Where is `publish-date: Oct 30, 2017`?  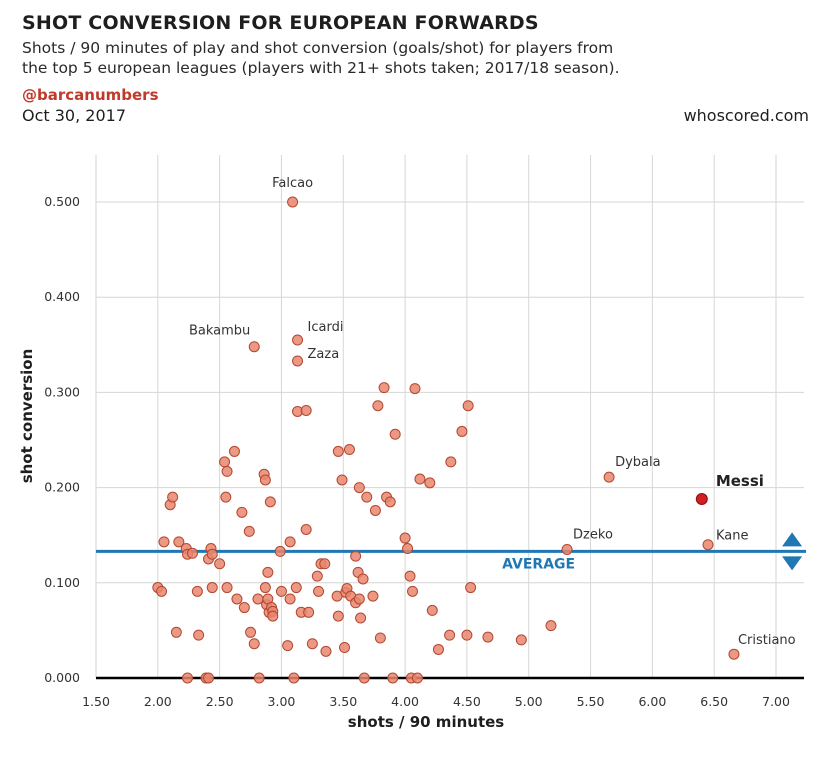 publish-date: Oct 30, 2017 is located at coordinates (74, 115).